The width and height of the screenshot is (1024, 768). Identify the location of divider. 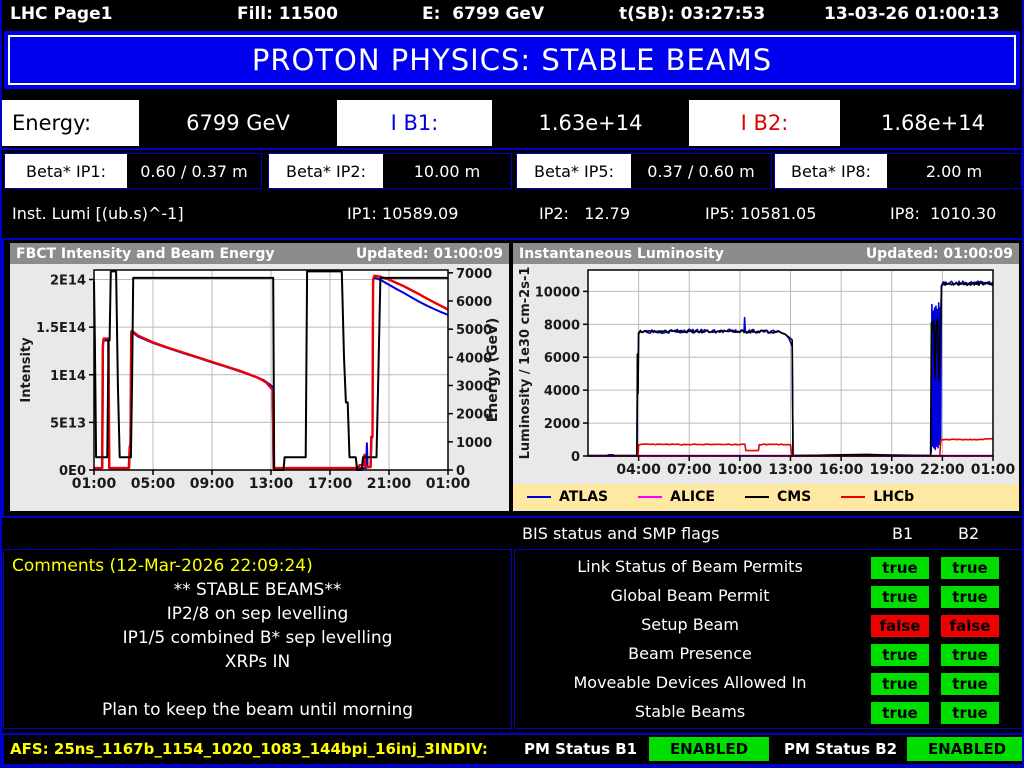
(512, 149).